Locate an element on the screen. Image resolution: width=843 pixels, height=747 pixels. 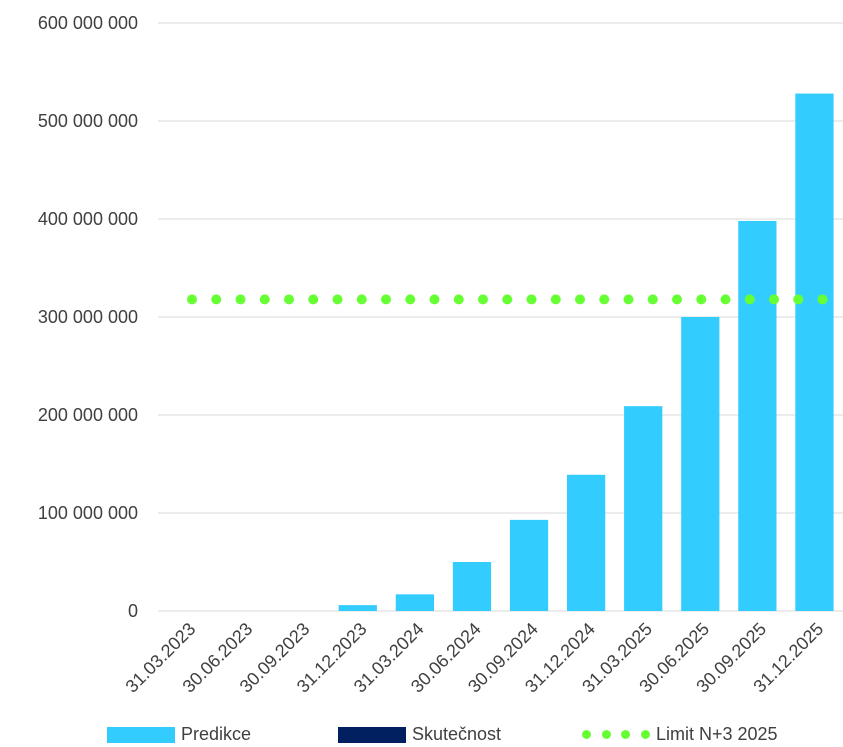
legend-swatch-limit is located at coordinates (616, 735).